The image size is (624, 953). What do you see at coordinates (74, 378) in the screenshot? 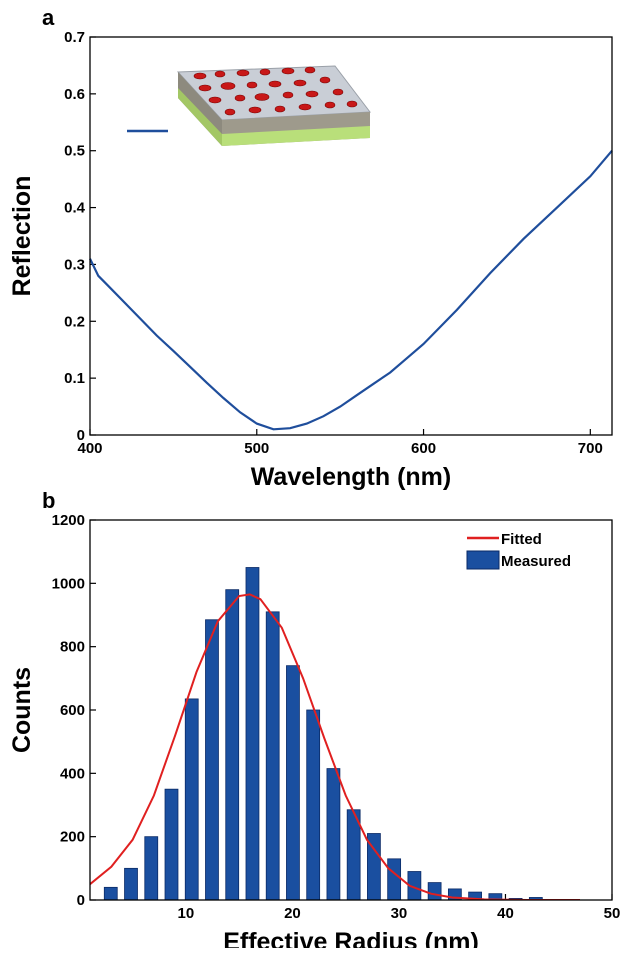
I see `y-tick-label: 0.1` at bounding box center [74, 378].